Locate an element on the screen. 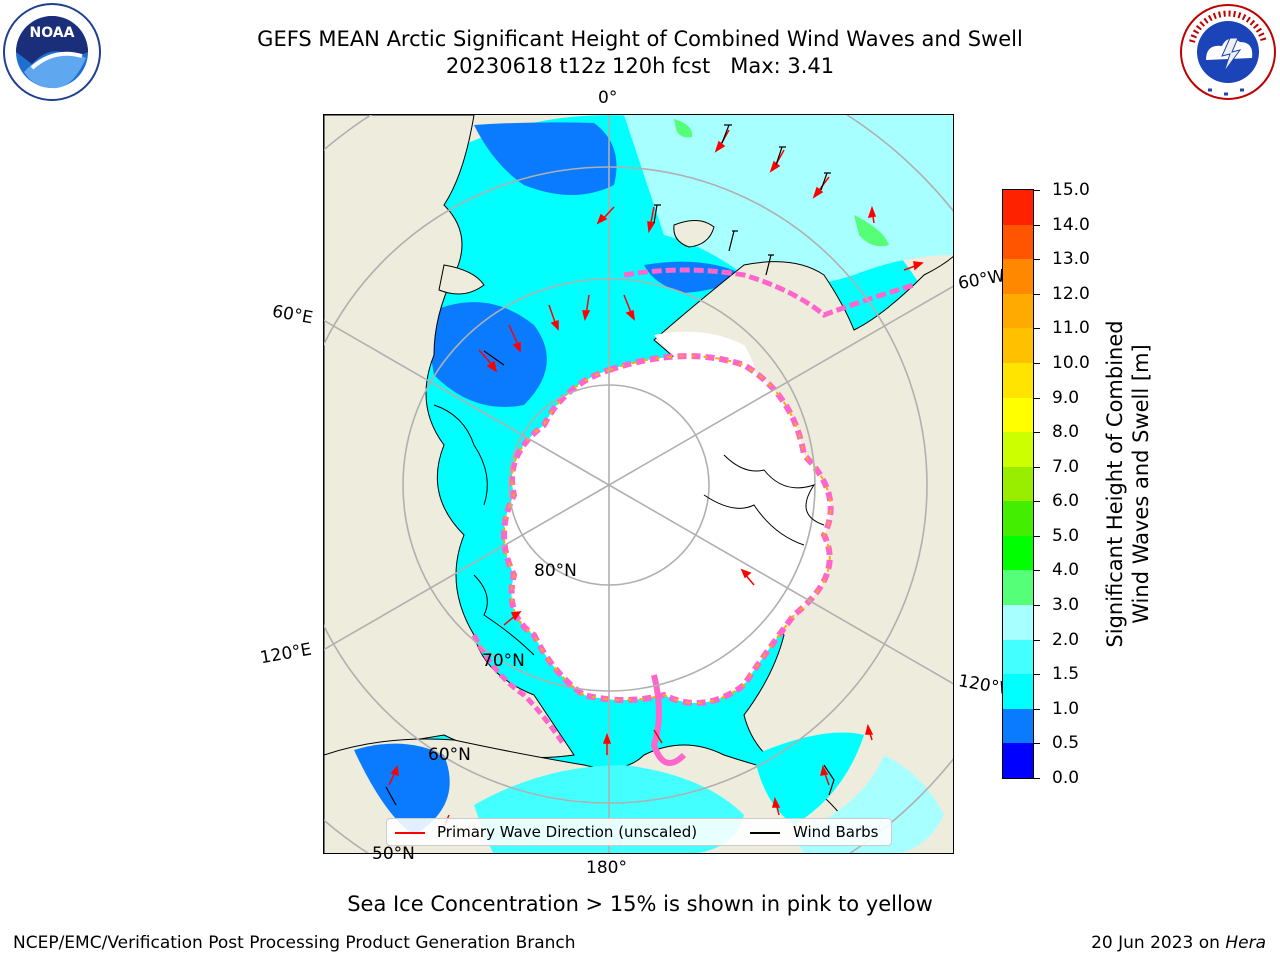  colorbar-tick-label: 3.0 is located at coordinates (1066, 605).